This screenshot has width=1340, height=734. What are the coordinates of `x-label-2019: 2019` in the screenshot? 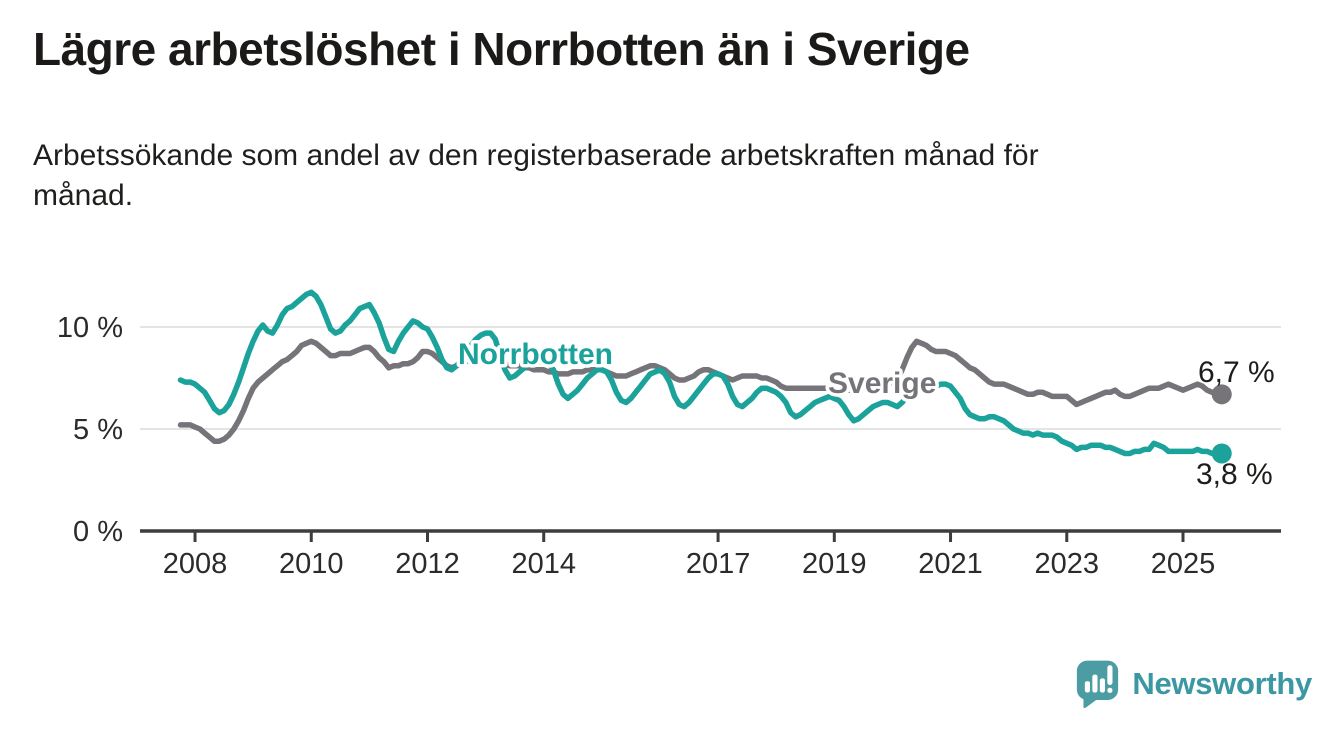 It's located at (834, 564).